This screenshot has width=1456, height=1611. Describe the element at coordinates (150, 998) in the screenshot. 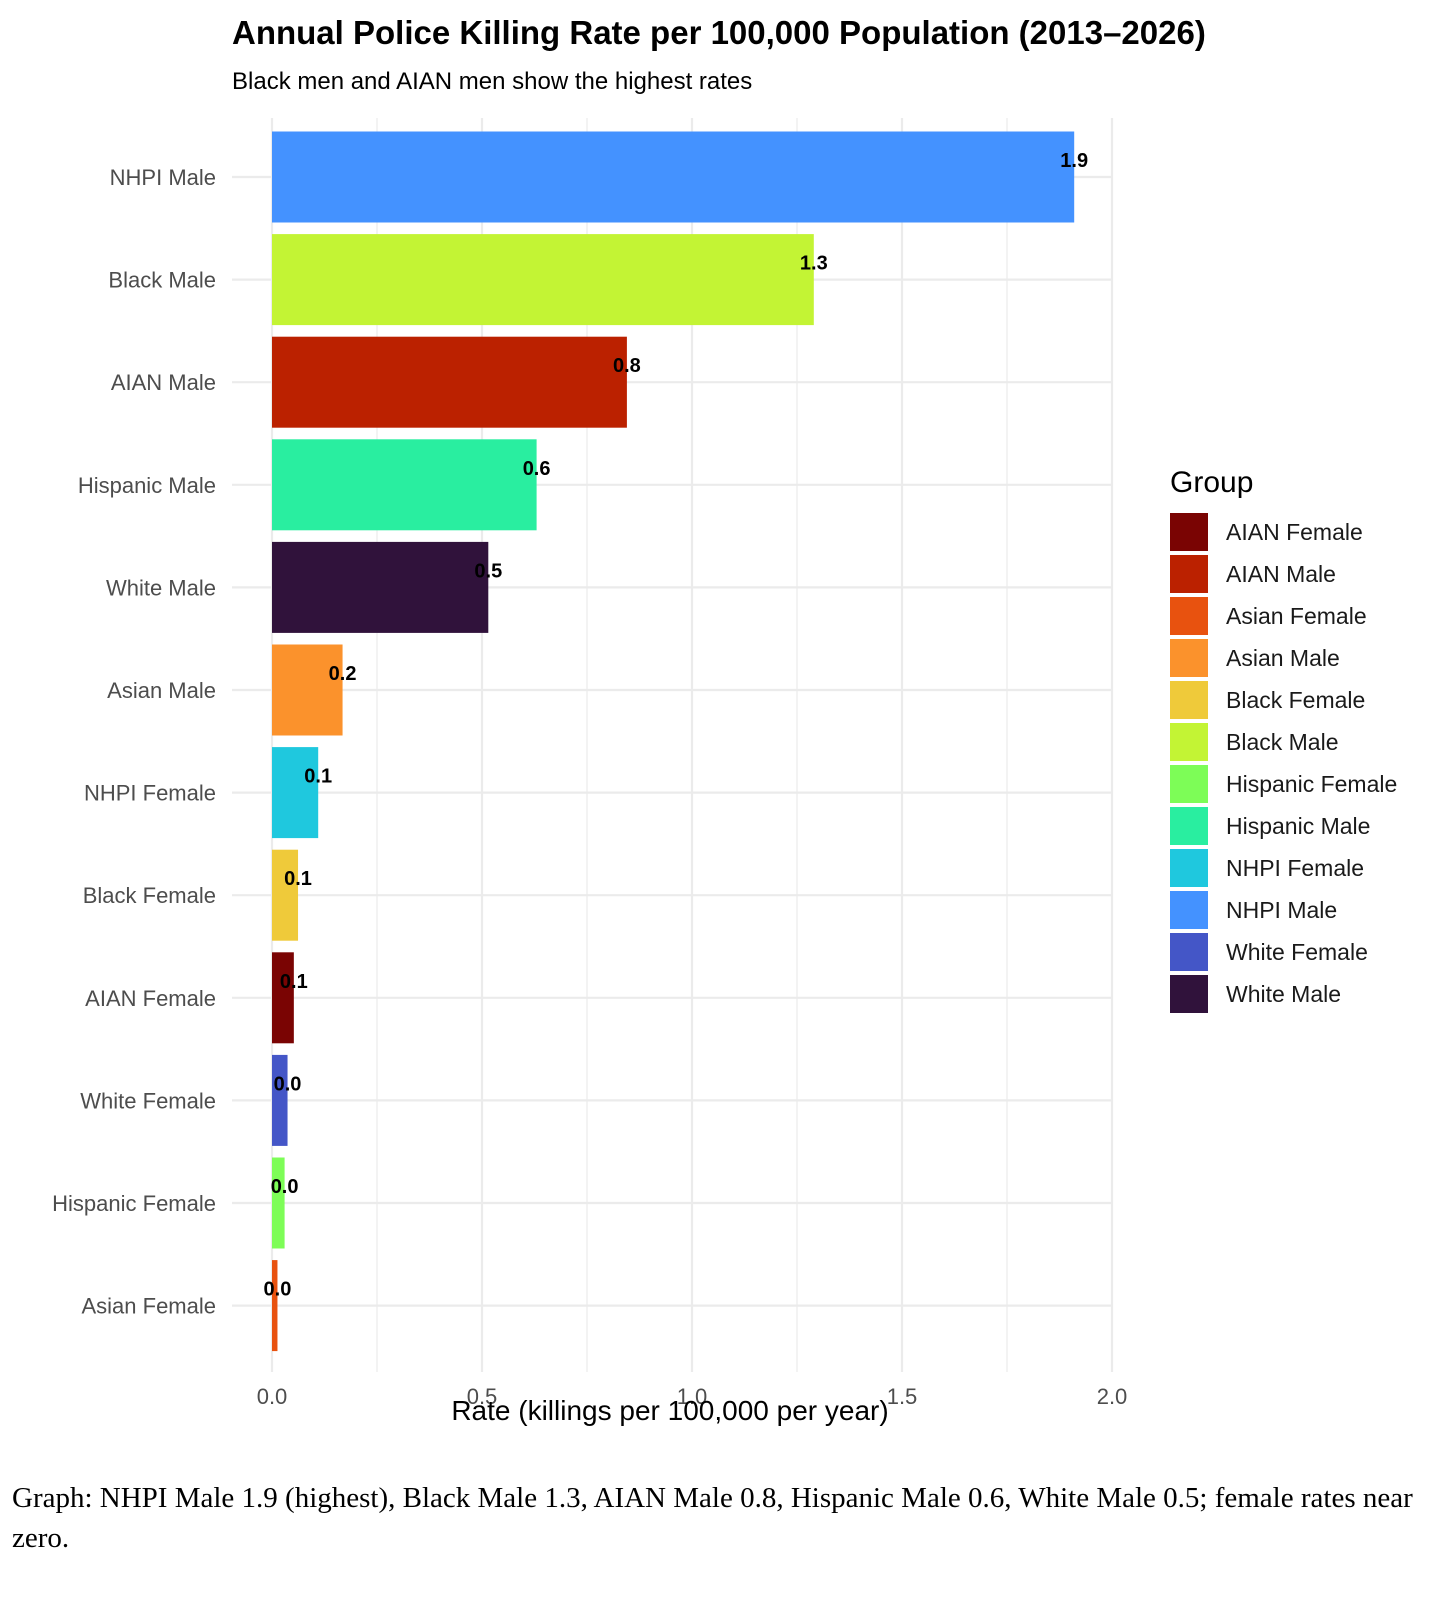

I see `category-label: AIAN Female` at that location.